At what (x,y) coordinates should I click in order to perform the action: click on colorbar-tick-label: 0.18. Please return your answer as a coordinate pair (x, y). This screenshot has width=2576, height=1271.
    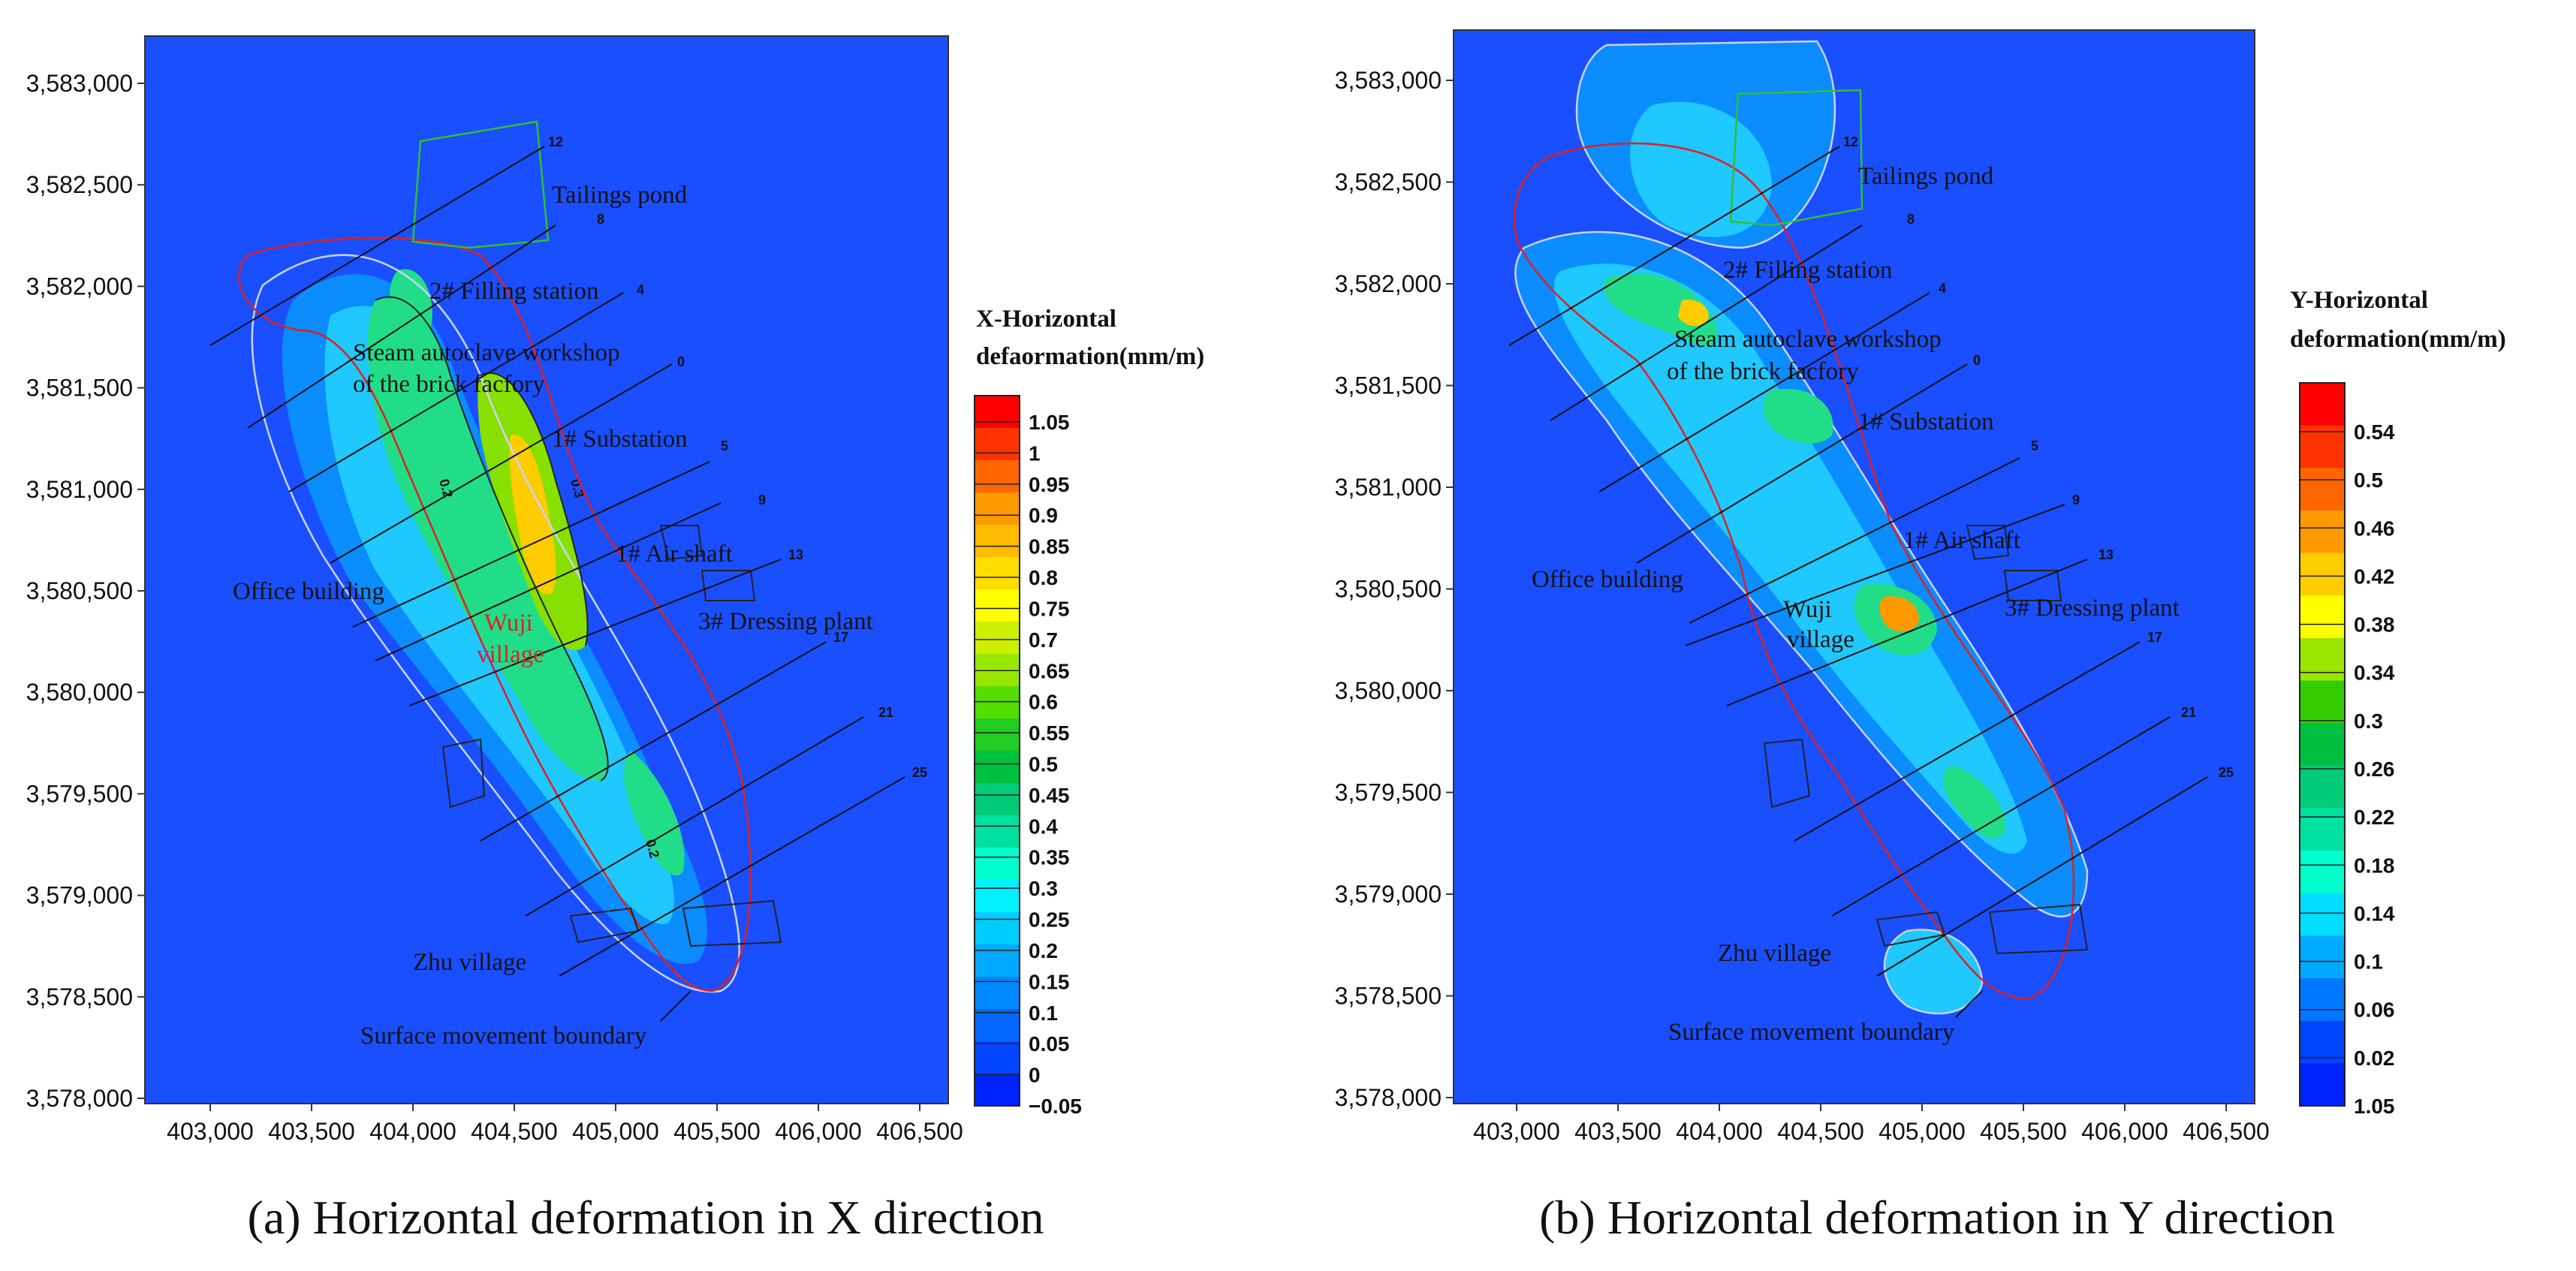
    Looking at the image, I should click on (2374, 865).